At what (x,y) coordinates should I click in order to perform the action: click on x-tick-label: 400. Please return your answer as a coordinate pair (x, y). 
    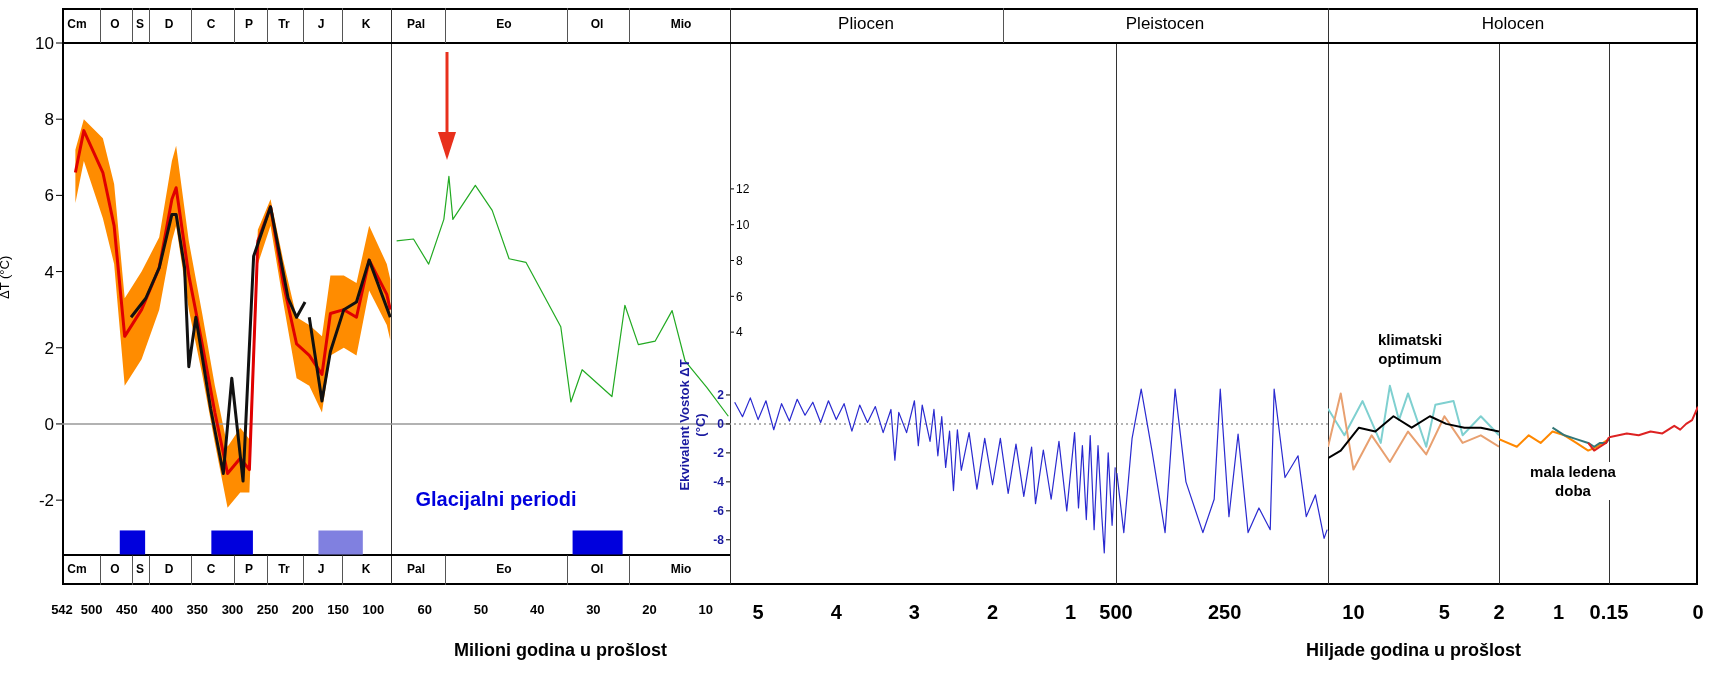
    Looking at the image, I should click on (162, 610).